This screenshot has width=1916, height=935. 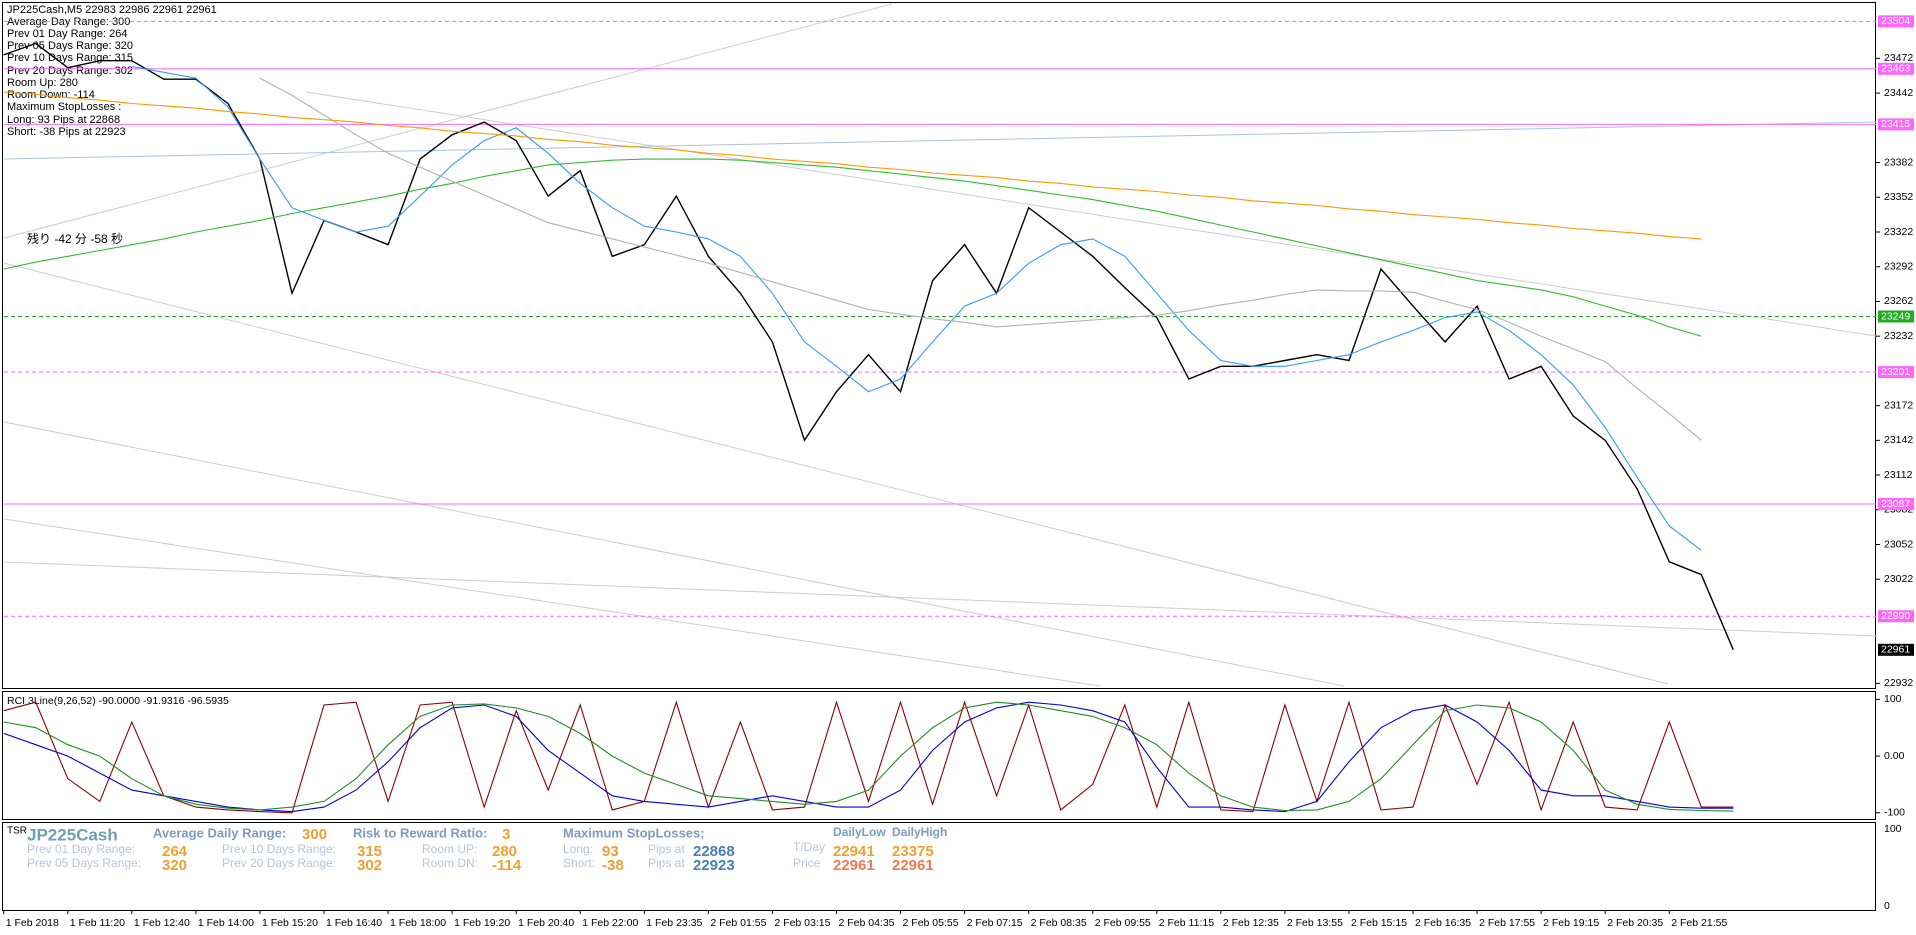 What do you see at coordinates (369, 865) in the screenshot?
I see `tsr-value: 302` at bounding box center [369, 865].